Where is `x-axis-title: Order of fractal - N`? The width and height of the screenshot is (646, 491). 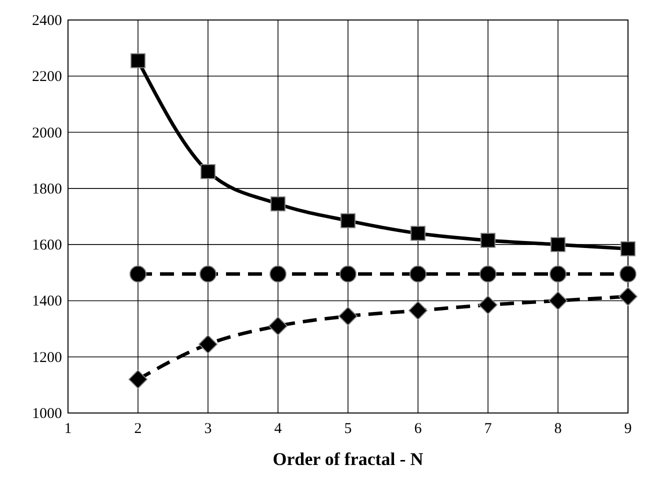 x-axis-title: Order of fractal - N is located at coordinates (348, 459).